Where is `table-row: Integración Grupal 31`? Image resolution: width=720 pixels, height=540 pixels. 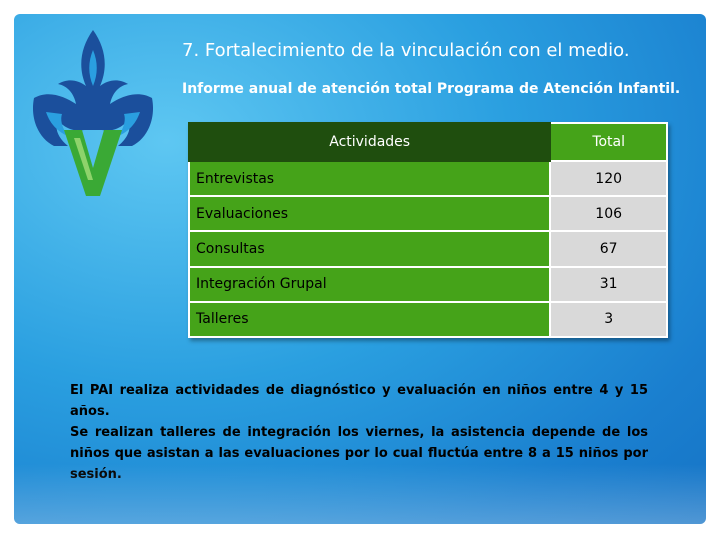 table-row: Integración Grupal 31 is located at coordinates (427, 284).